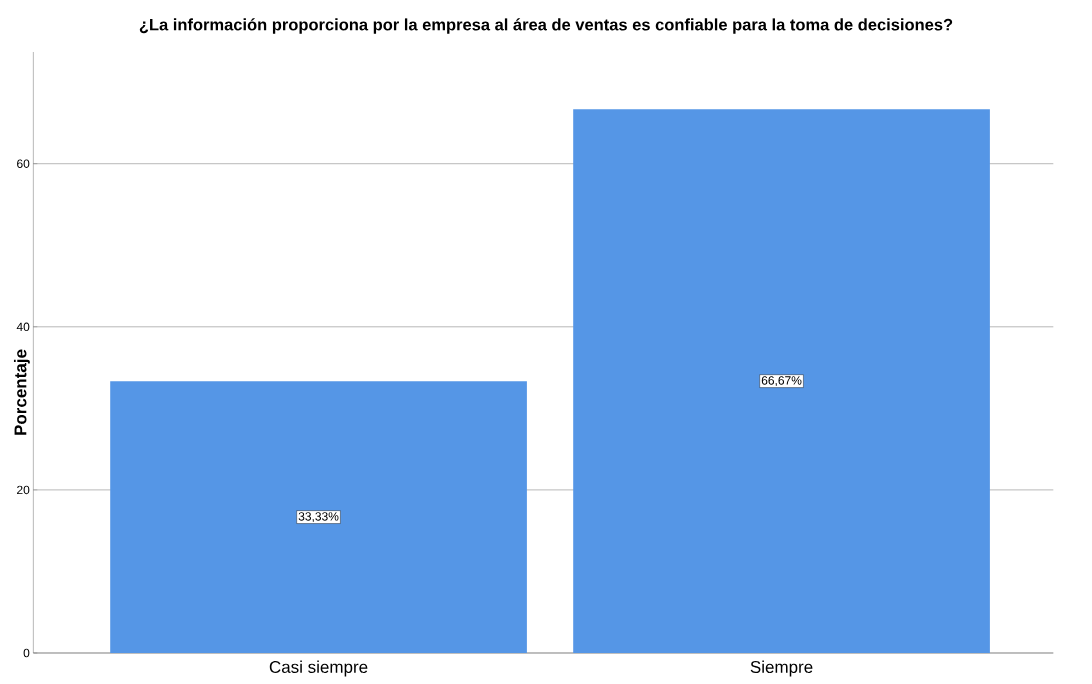 The image size is (1092, 684). Describe the element at coordinates (318, 517) in the screenshot. I see `data-label: 33,33%` at that location.